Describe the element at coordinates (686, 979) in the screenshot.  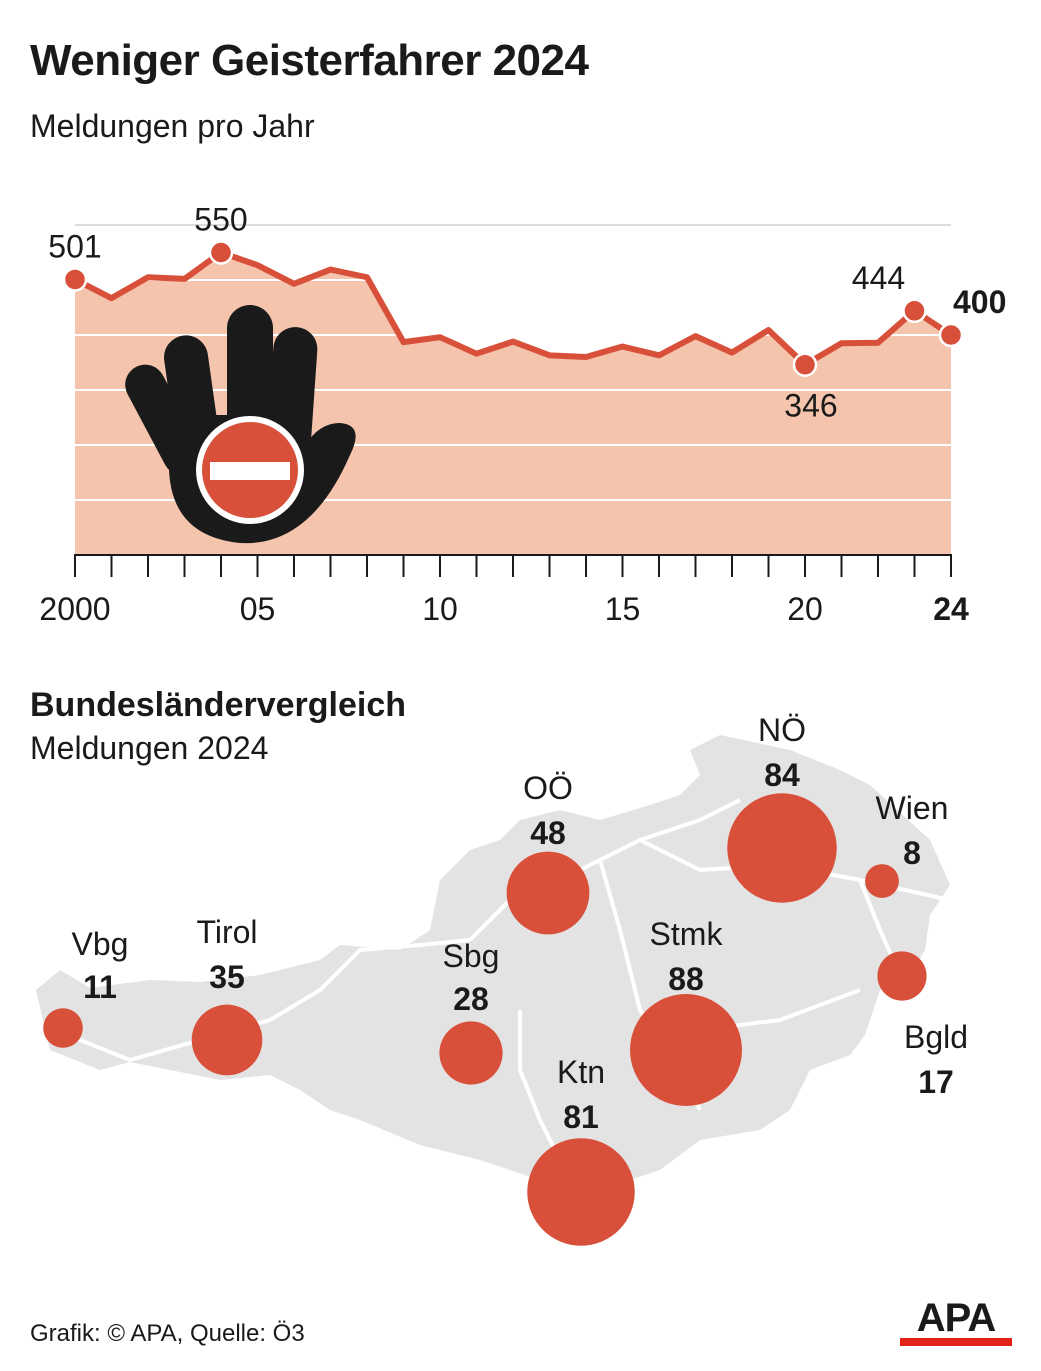
I see `region-value: 88` at that location.